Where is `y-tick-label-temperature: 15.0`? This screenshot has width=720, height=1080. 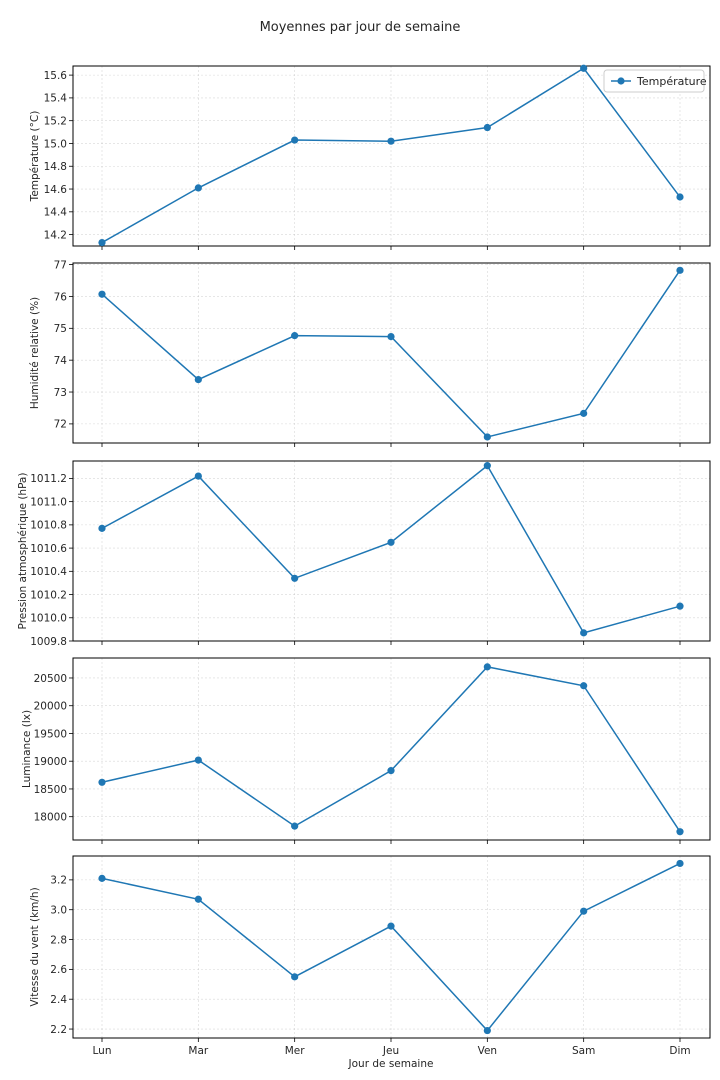 y-tick-label-temperature: 15.0 is located at coordinates (55, 144).